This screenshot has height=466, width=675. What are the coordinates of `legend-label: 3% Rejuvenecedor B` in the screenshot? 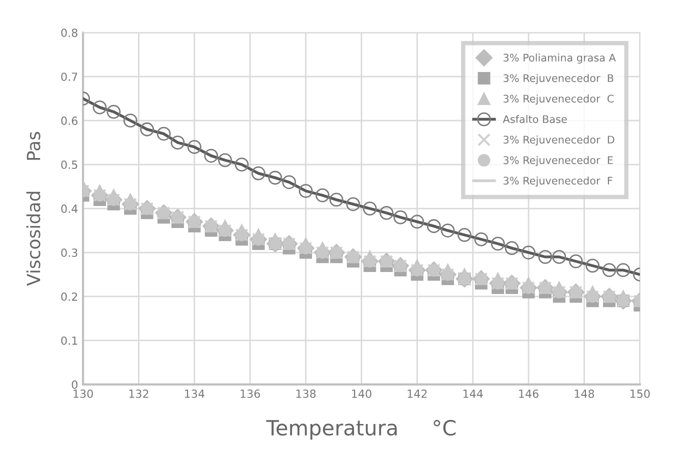 It's located at (559, 79).